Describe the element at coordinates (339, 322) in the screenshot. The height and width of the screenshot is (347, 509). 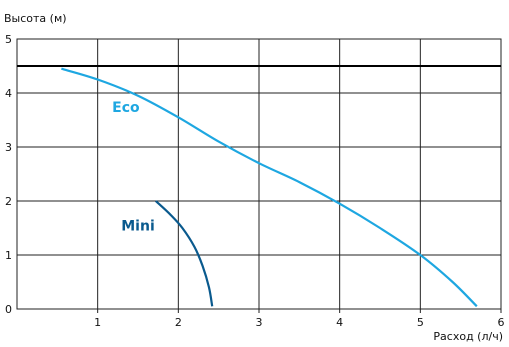
I see `x-tick-label: 4` at that location.